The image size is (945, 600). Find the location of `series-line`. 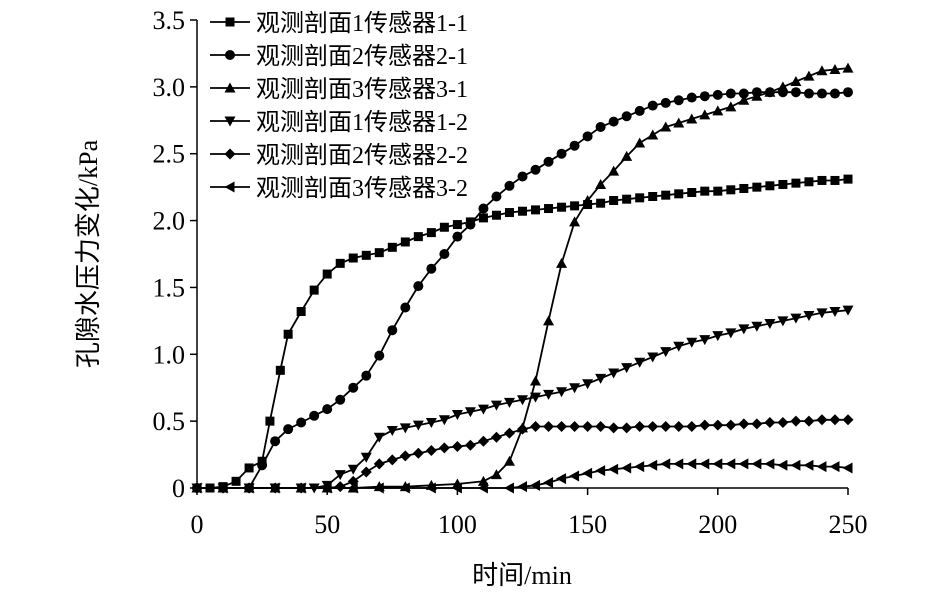

series-line is located at coordinates (522, 453).